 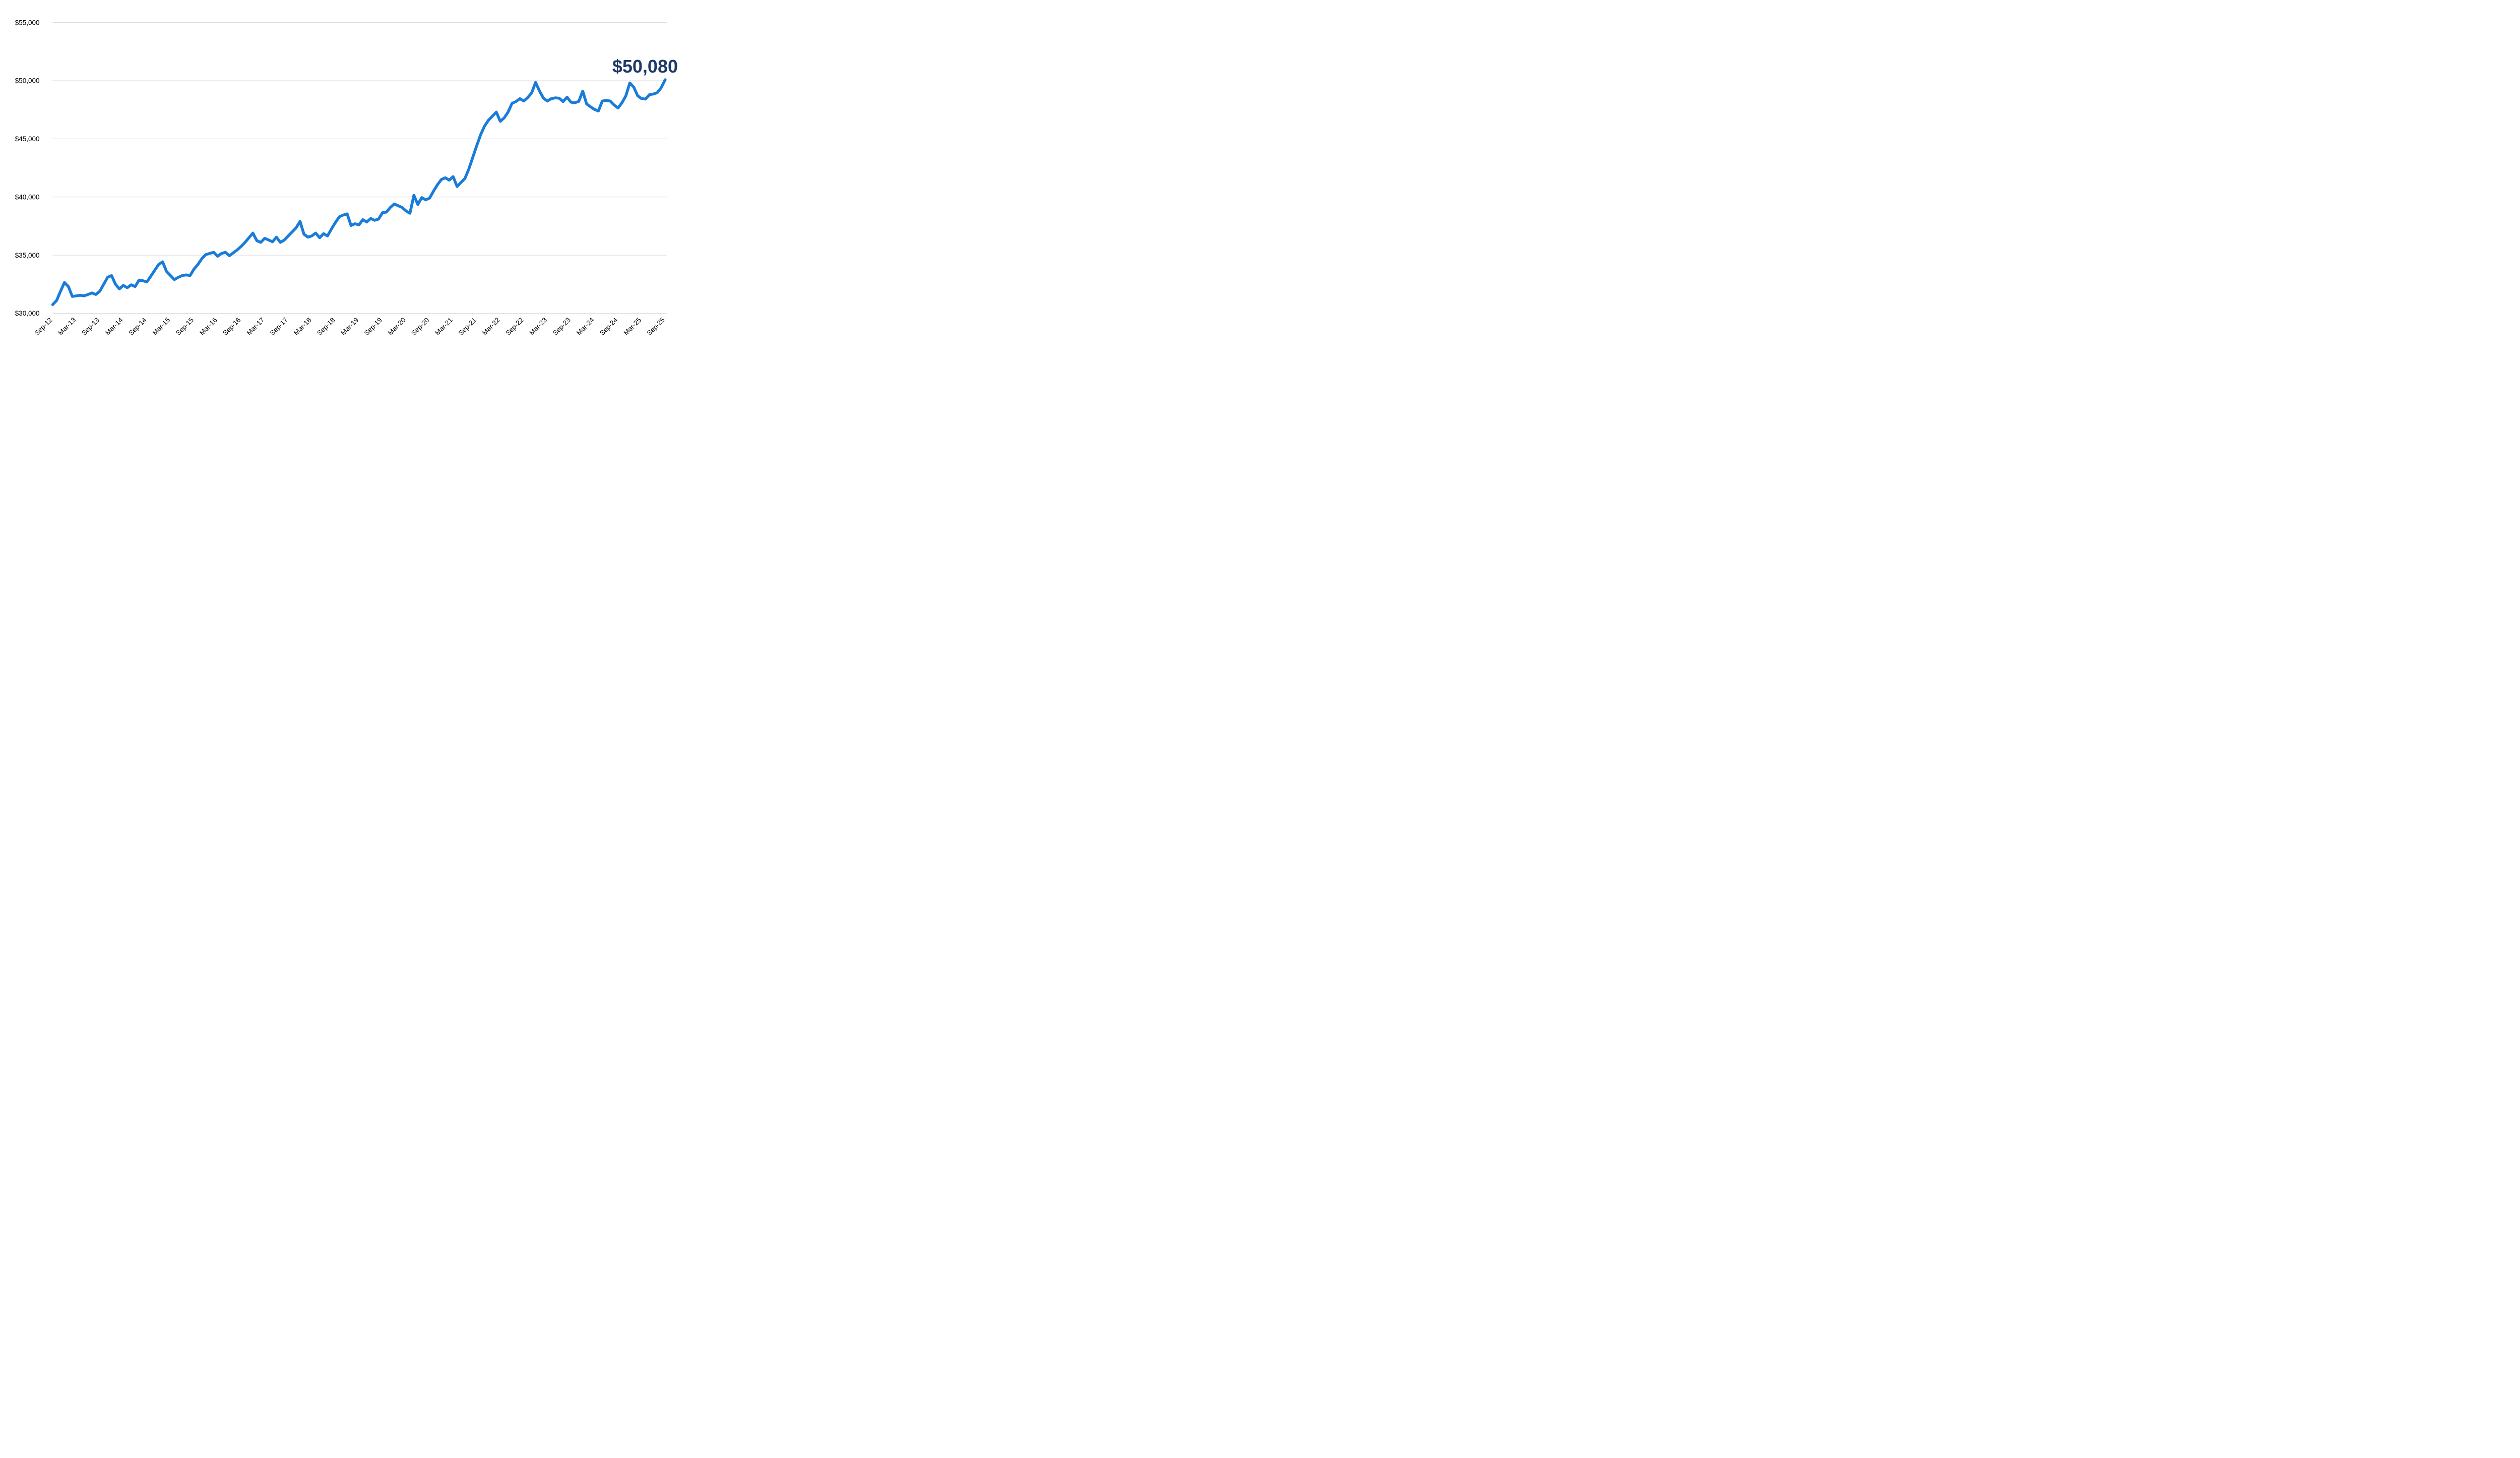 What do you see at coordinates (27, 22) in the screenshot?
I see `y-axis-tick-label: $55,000` at bounding box center [27, 22].